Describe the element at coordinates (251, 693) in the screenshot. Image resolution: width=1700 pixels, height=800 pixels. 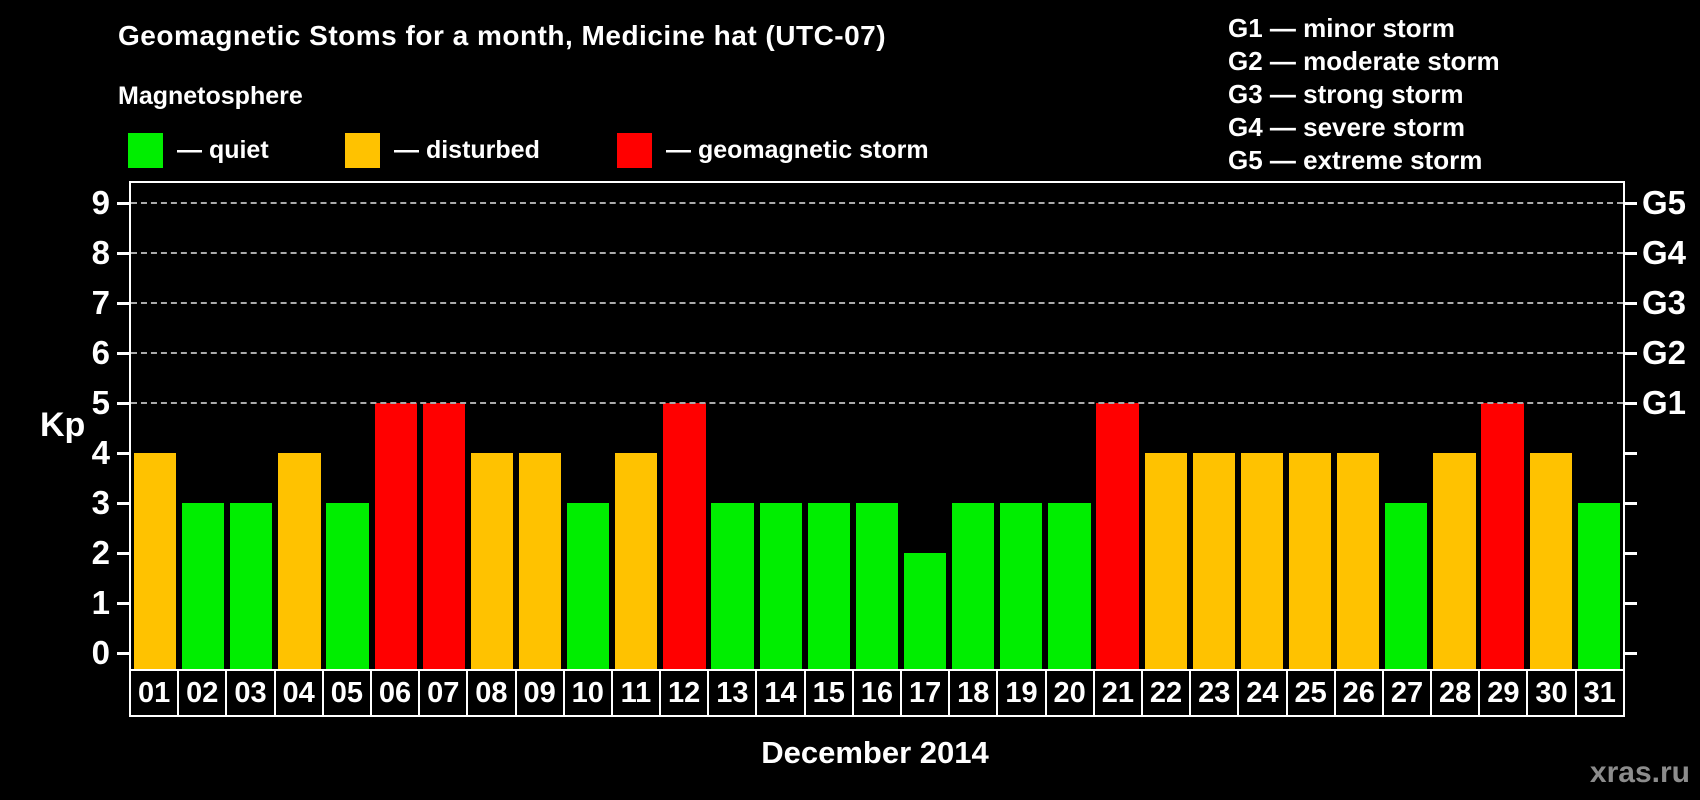
I see `day-label-03: 03` at that location.